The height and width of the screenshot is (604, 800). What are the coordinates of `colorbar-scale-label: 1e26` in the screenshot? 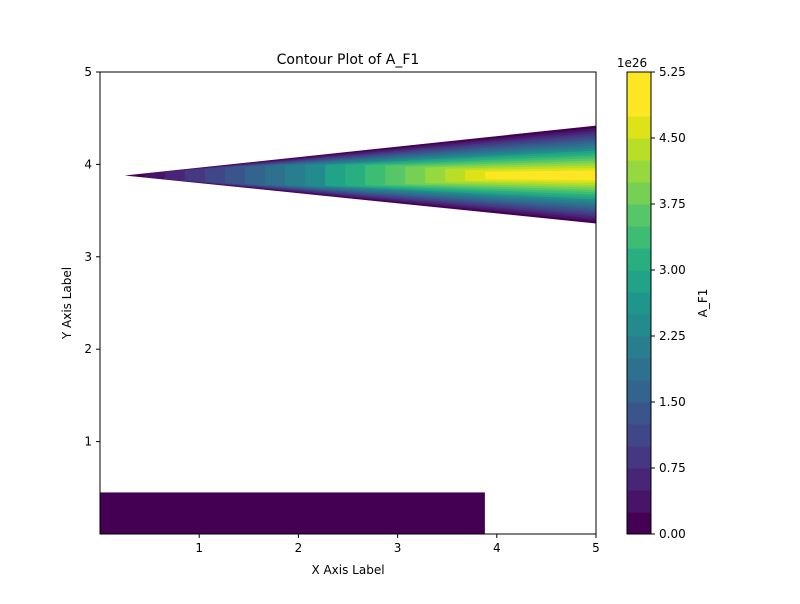 It's located at (632, 63).